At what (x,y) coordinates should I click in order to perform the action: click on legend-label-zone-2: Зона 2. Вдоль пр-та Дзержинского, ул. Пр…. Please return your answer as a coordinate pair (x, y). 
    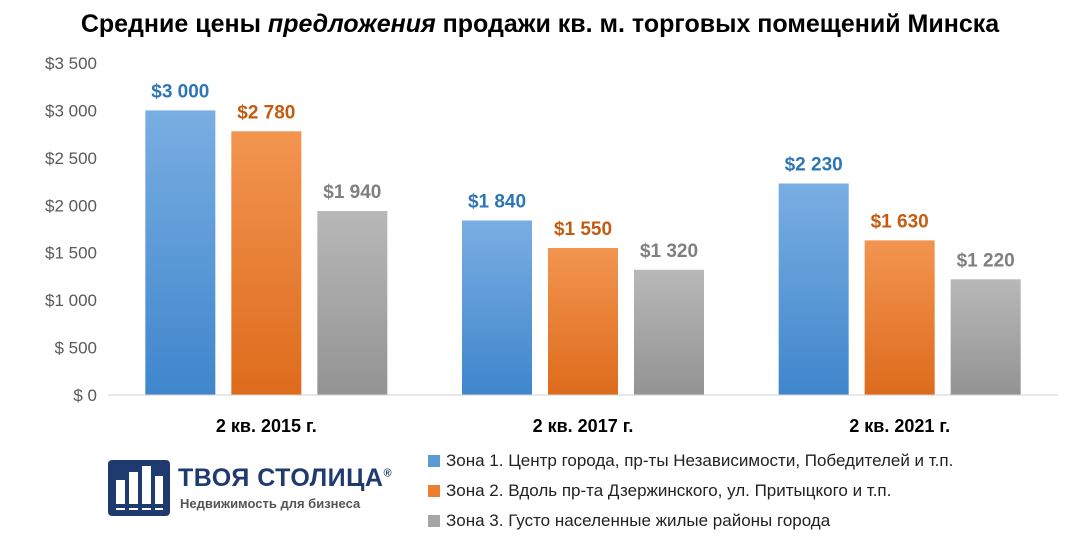
    Looking at the image, I should click on (669, 490).